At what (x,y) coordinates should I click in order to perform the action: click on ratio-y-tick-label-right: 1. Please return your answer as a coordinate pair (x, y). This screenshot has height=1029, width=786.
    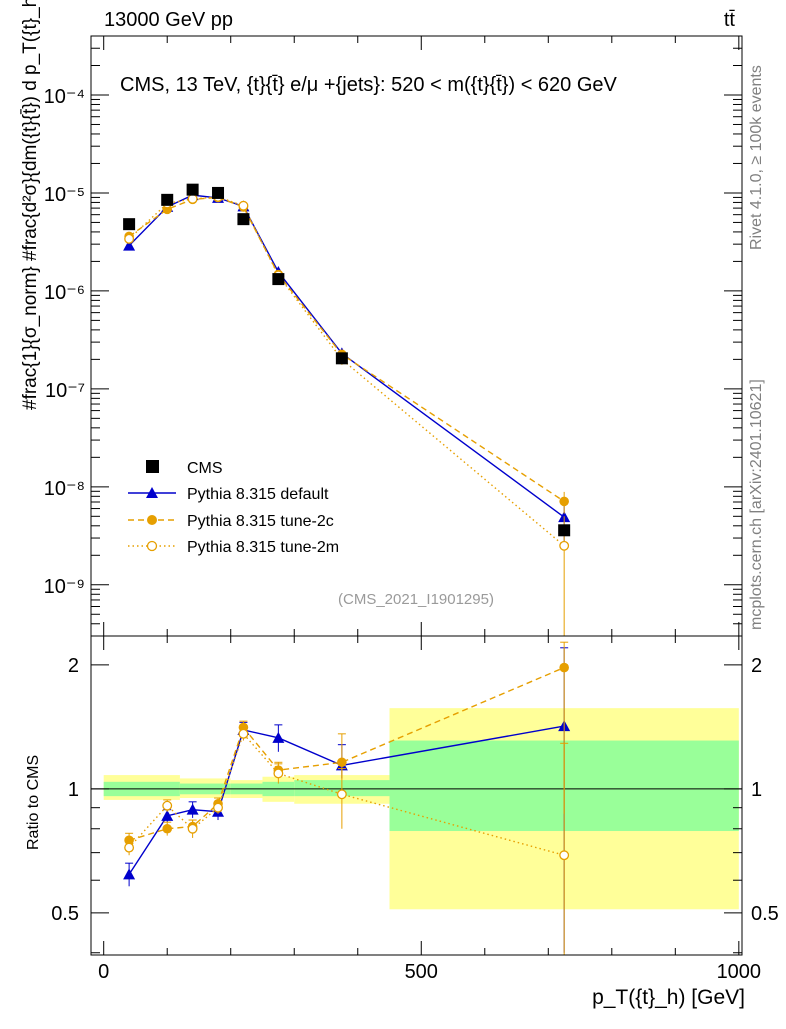
    Looking at the image, I should click on (756, 790).